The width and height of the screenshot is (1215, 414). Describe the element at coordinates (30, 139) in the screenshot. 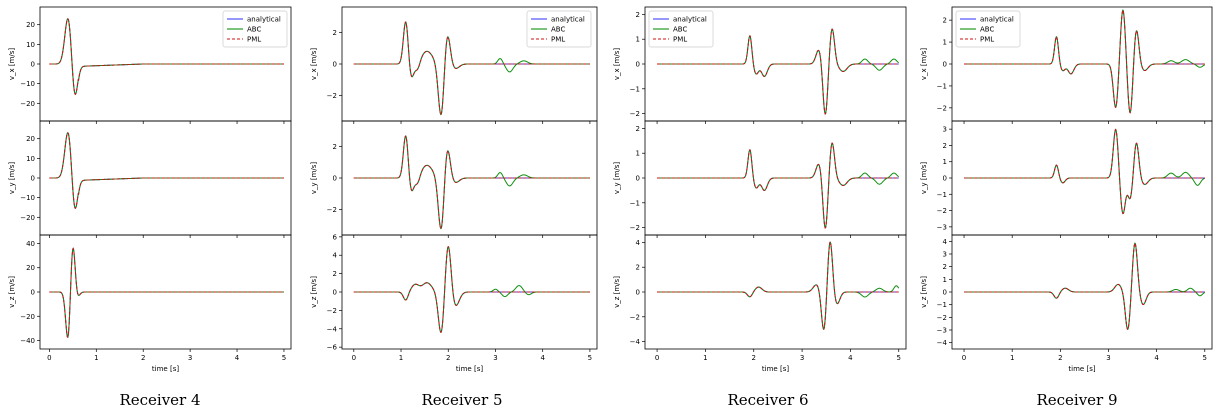

I see `y-tick-label: 20` at that location.